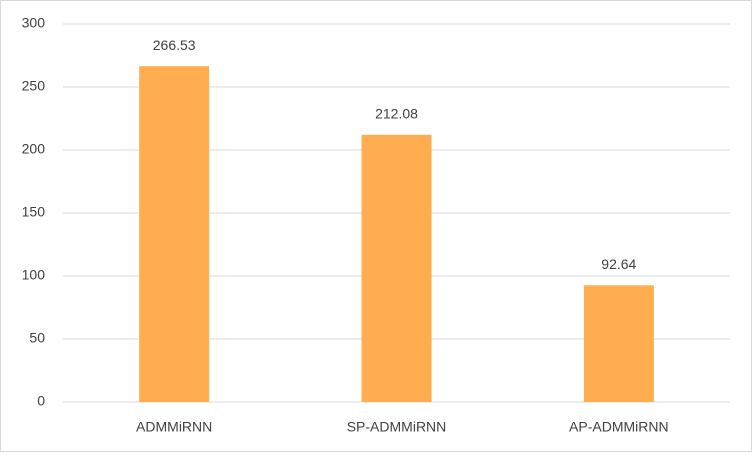 The height and width of the screenshot is (457, 752). Describe the element at coordinates (397, 427) in the screenshot. I see `x-tick-label: SP-ADMMiRNN` at that location.